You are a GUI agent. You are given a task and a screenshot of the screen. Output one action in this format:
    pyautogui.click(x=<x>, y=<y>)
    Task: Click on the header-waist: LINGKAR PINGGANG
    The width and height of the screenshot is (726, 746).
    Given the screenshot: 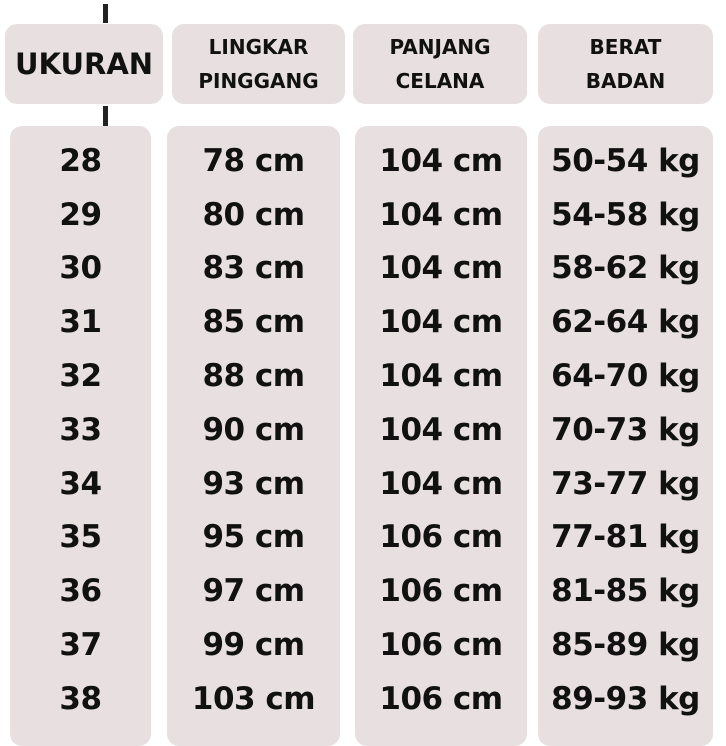 What is the action you would take?
    pyautogui.click(x=258, y=64)
    